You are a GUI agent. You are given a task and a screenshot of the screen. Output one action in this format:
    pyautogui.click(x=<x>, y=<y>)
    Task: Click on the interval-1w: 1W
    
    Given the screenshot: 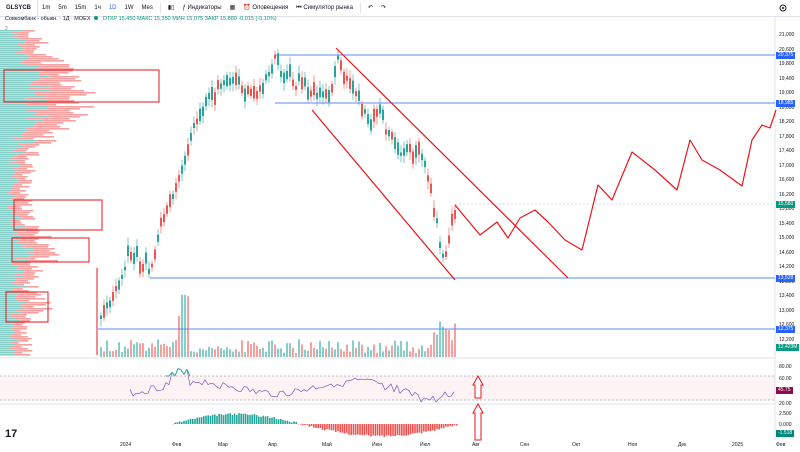 What is the action you would take?
    pyautogui.click(x=129, y=8)
    